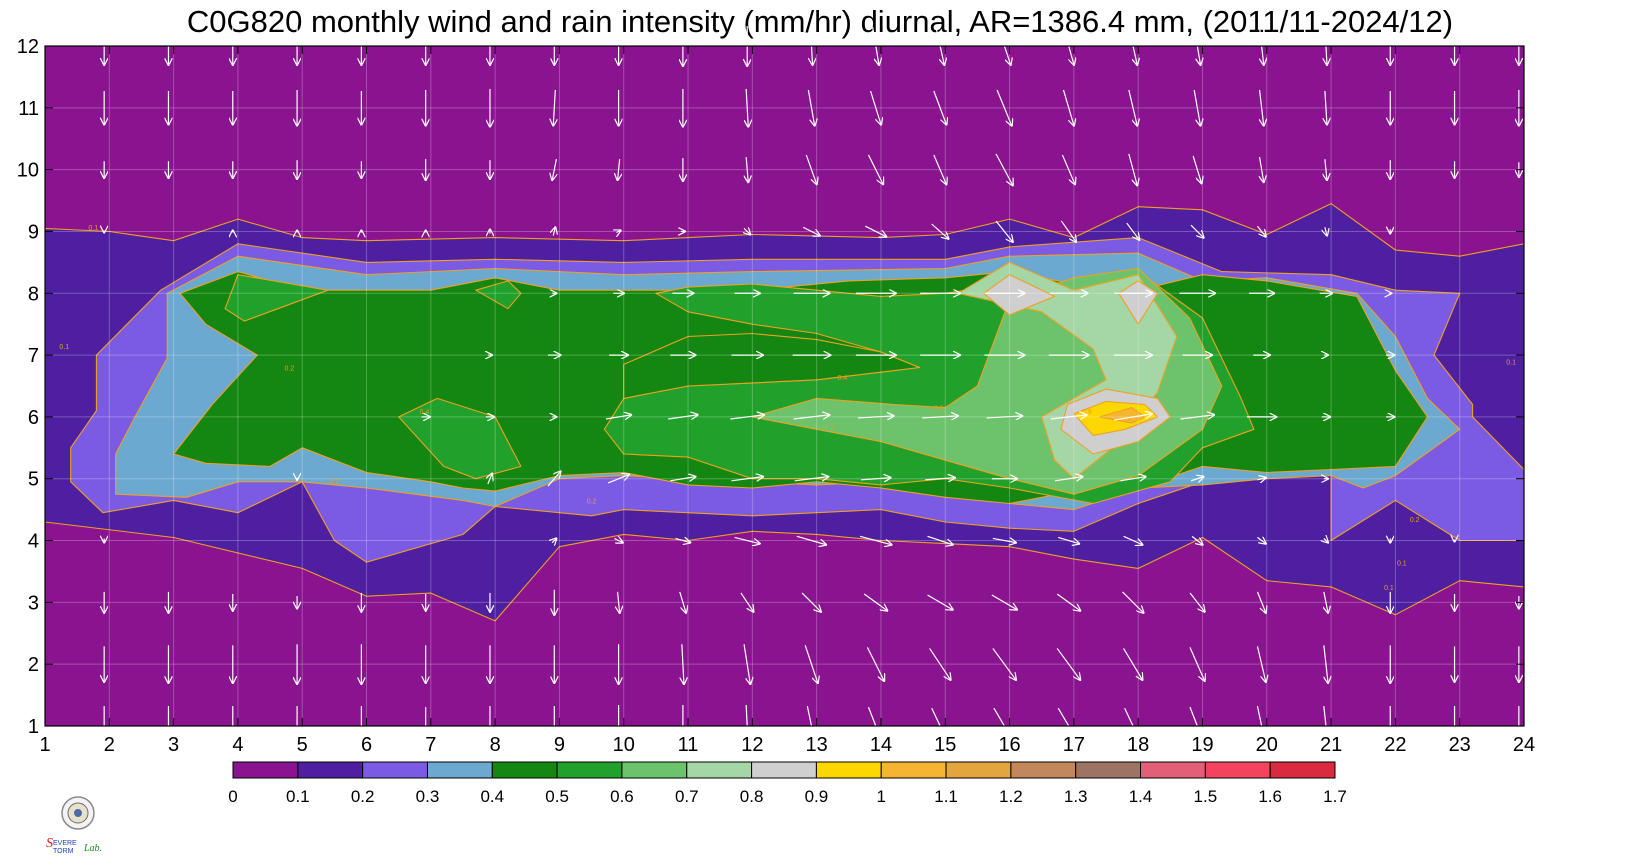 The width and height of the screenshot is (1640, 864). Describe the element at coordinates (559, 745) in the screenshot. I see `x-tick-label: 9` at that location.